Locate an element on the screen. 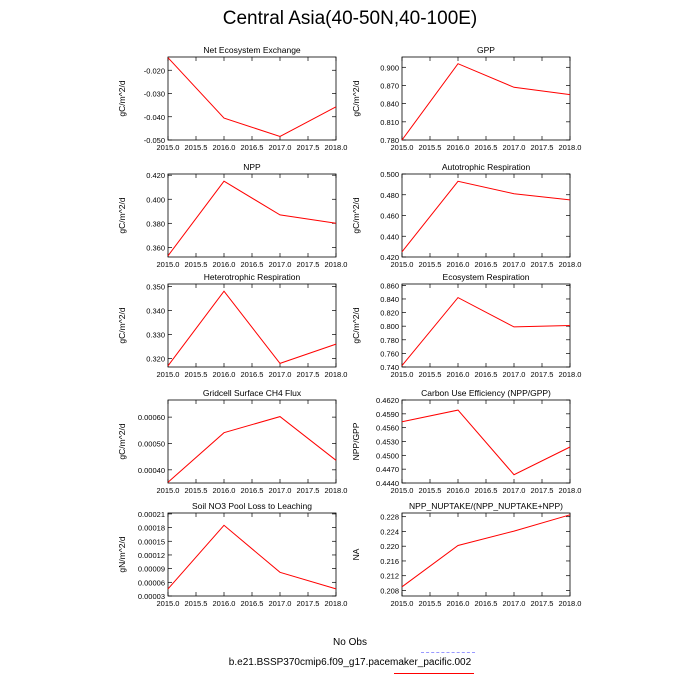 This screenshot has height=700, width=700. y-tick-label: 0.00040 is located at coordinates (151, 470).